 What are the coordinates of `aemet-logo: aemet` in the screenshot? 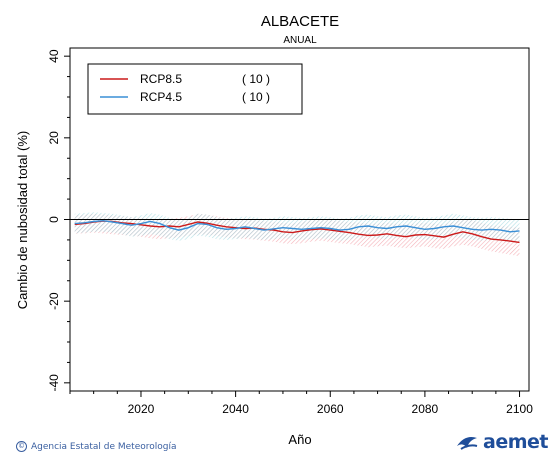 It's located at (501, 442).